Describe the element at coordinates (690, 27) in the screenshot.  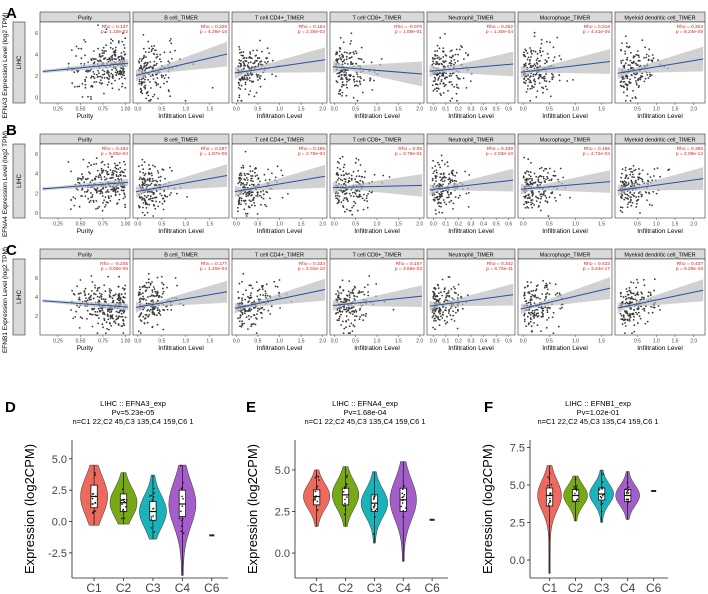
I see `rho-value: Rho = 0.304` at that location.